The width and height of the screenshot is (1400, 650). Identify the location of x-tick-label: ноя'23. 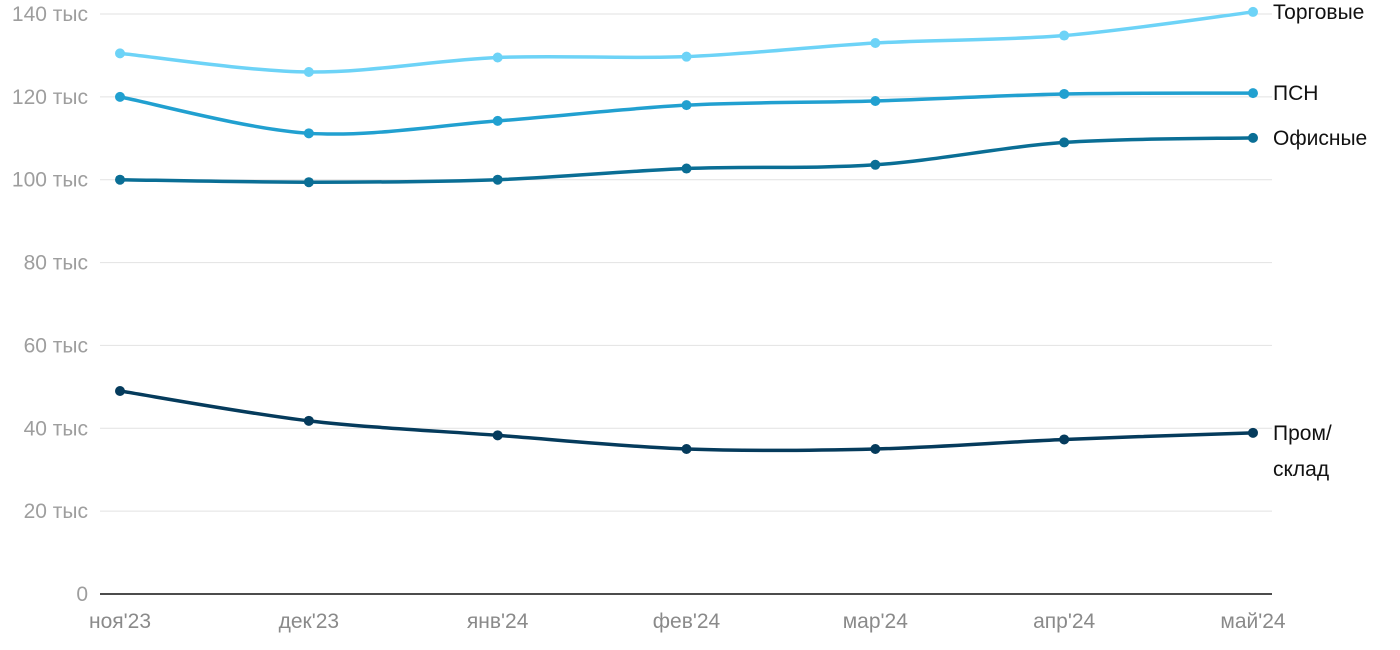
(120, 621).